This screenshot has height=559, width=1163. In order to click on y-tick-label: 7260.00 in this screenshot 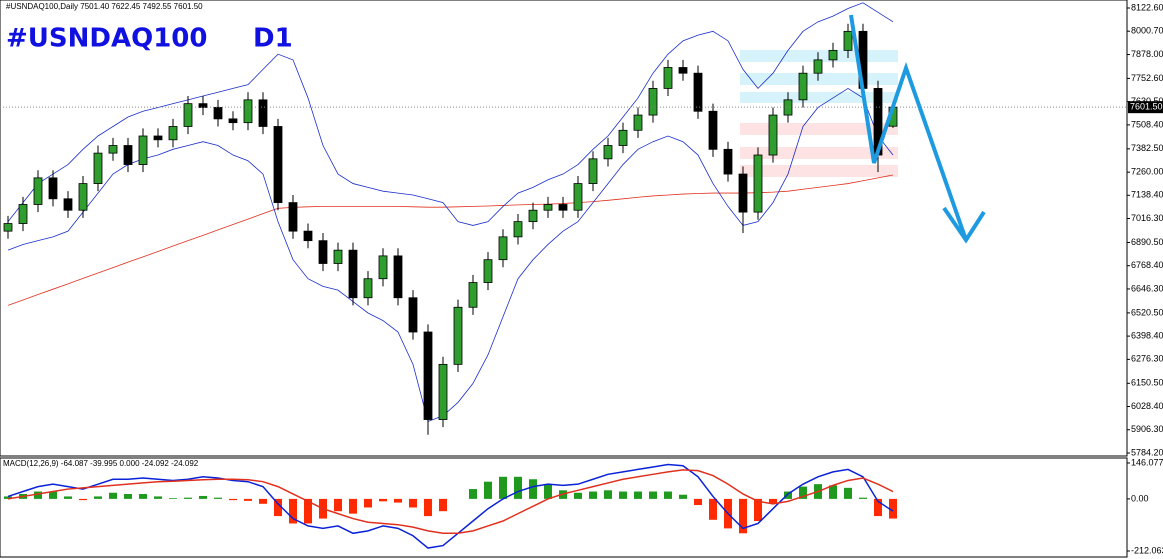, I will do `click(1147, 172)`.